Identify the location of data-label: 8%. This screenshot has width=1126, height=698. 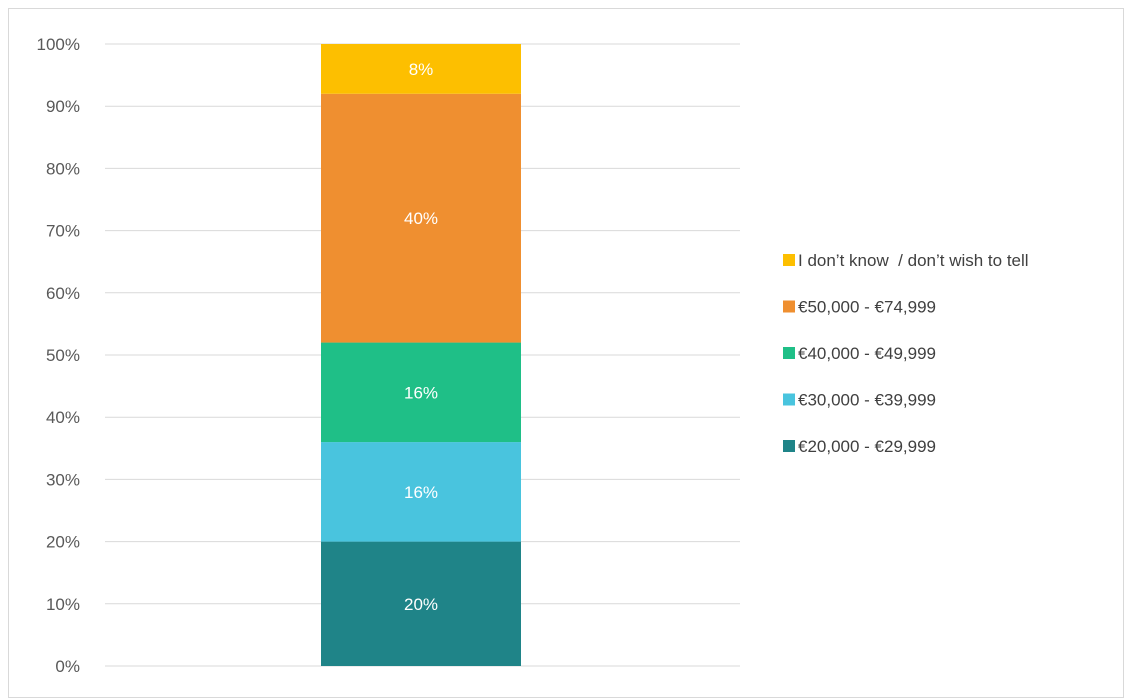
(421, 69).